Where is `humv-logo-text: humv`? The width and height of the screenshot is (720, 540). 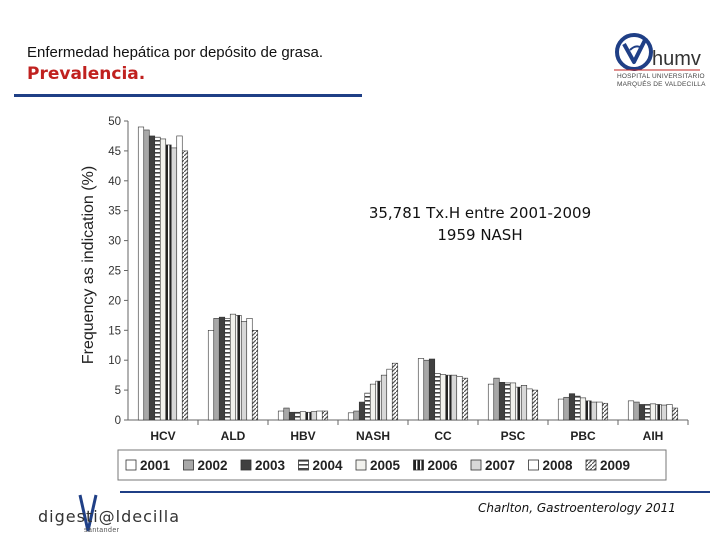 humv-logo-text: humv is located at coordinates (676, 59).